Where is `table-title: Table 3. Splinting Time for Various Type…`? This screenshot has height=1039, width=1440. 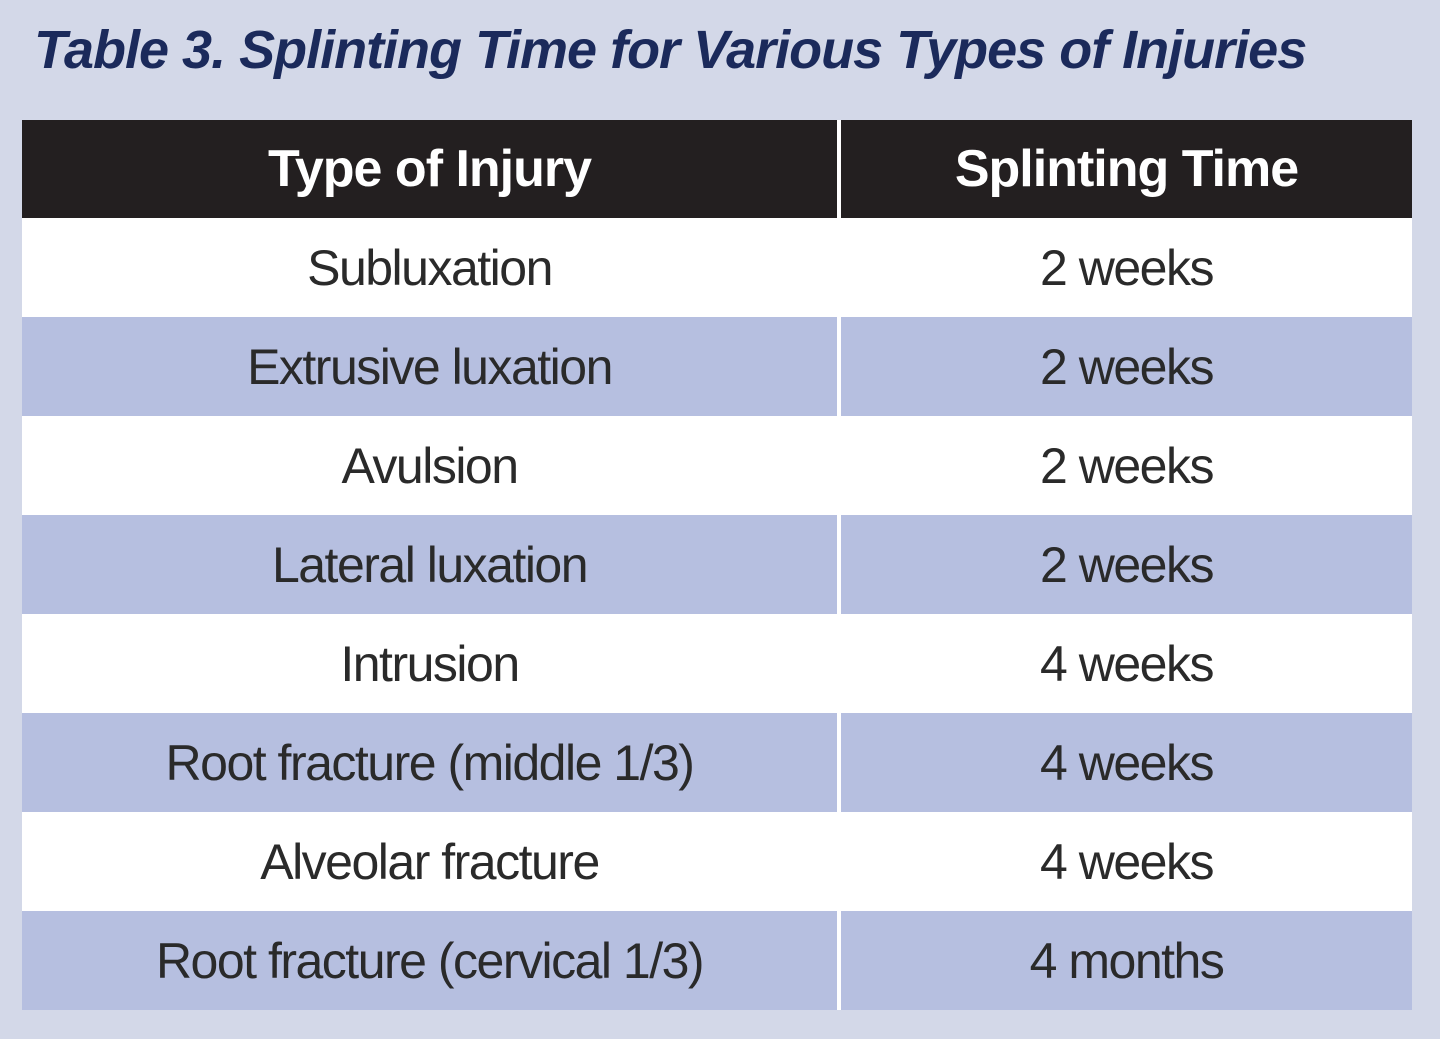 table-title: Table 3. Splinting Time for Various Type… is located at coordinates (670, 50).